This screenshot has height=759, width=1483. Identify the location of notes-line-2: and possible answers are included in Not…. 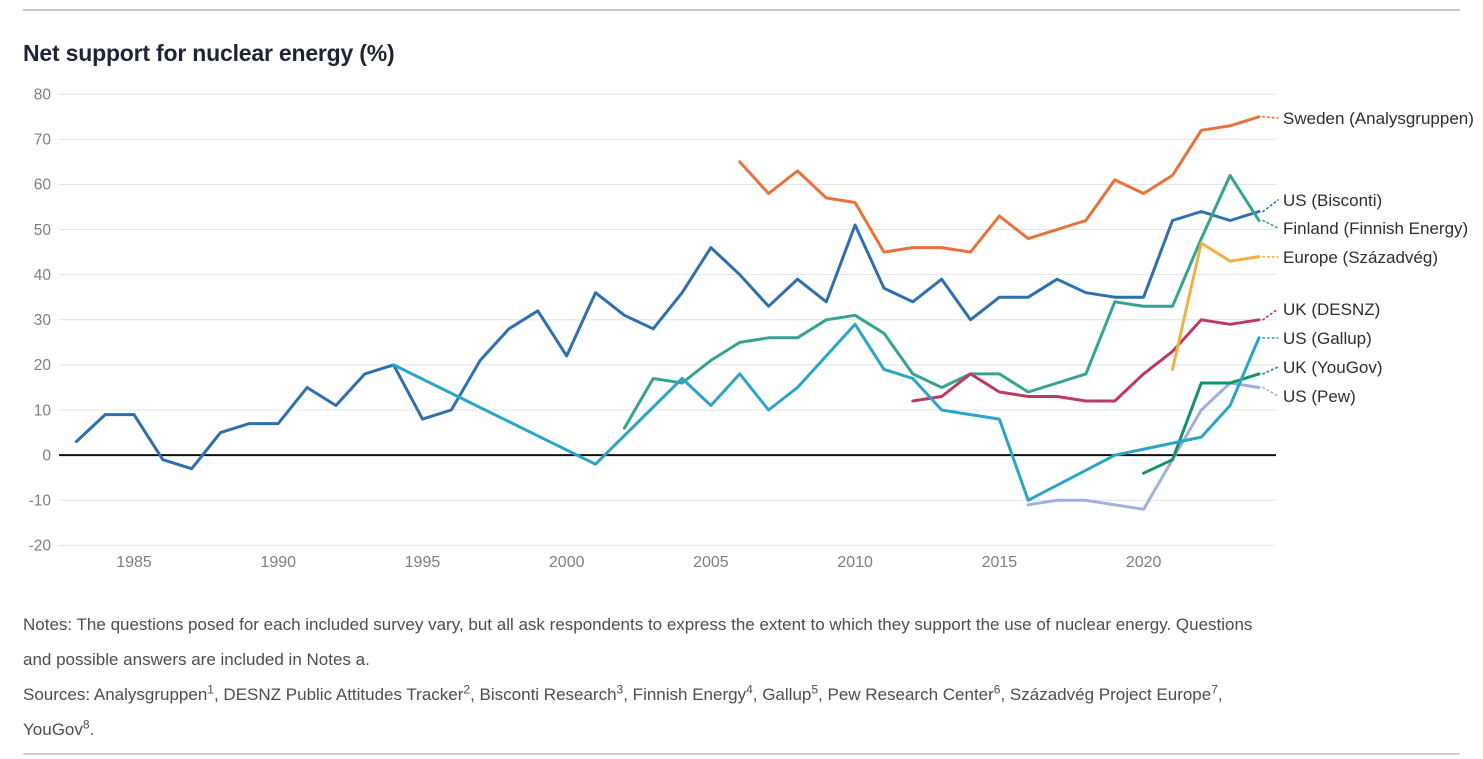
(196, 659).